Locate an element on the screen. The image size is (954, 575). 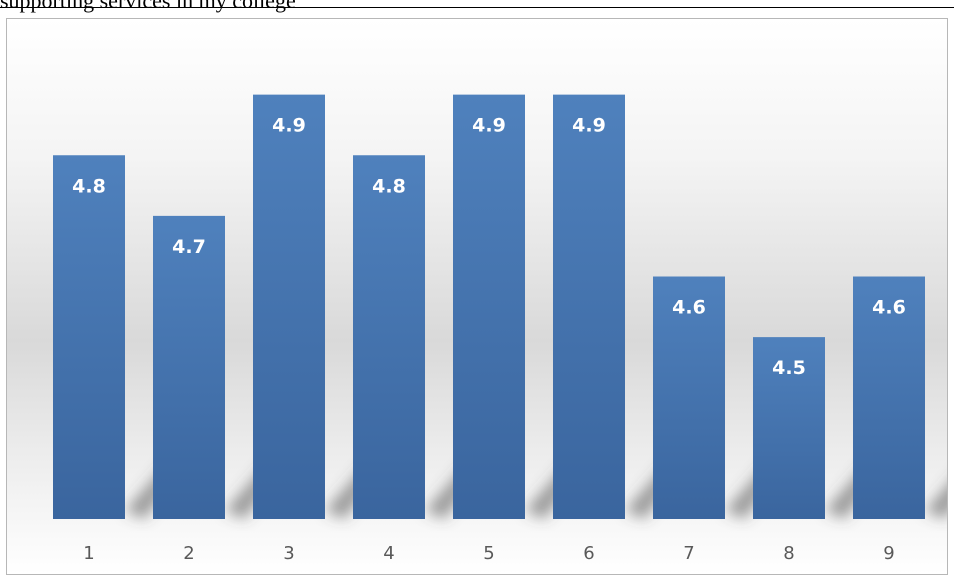
header-rule is located at coordinates (477, 7).